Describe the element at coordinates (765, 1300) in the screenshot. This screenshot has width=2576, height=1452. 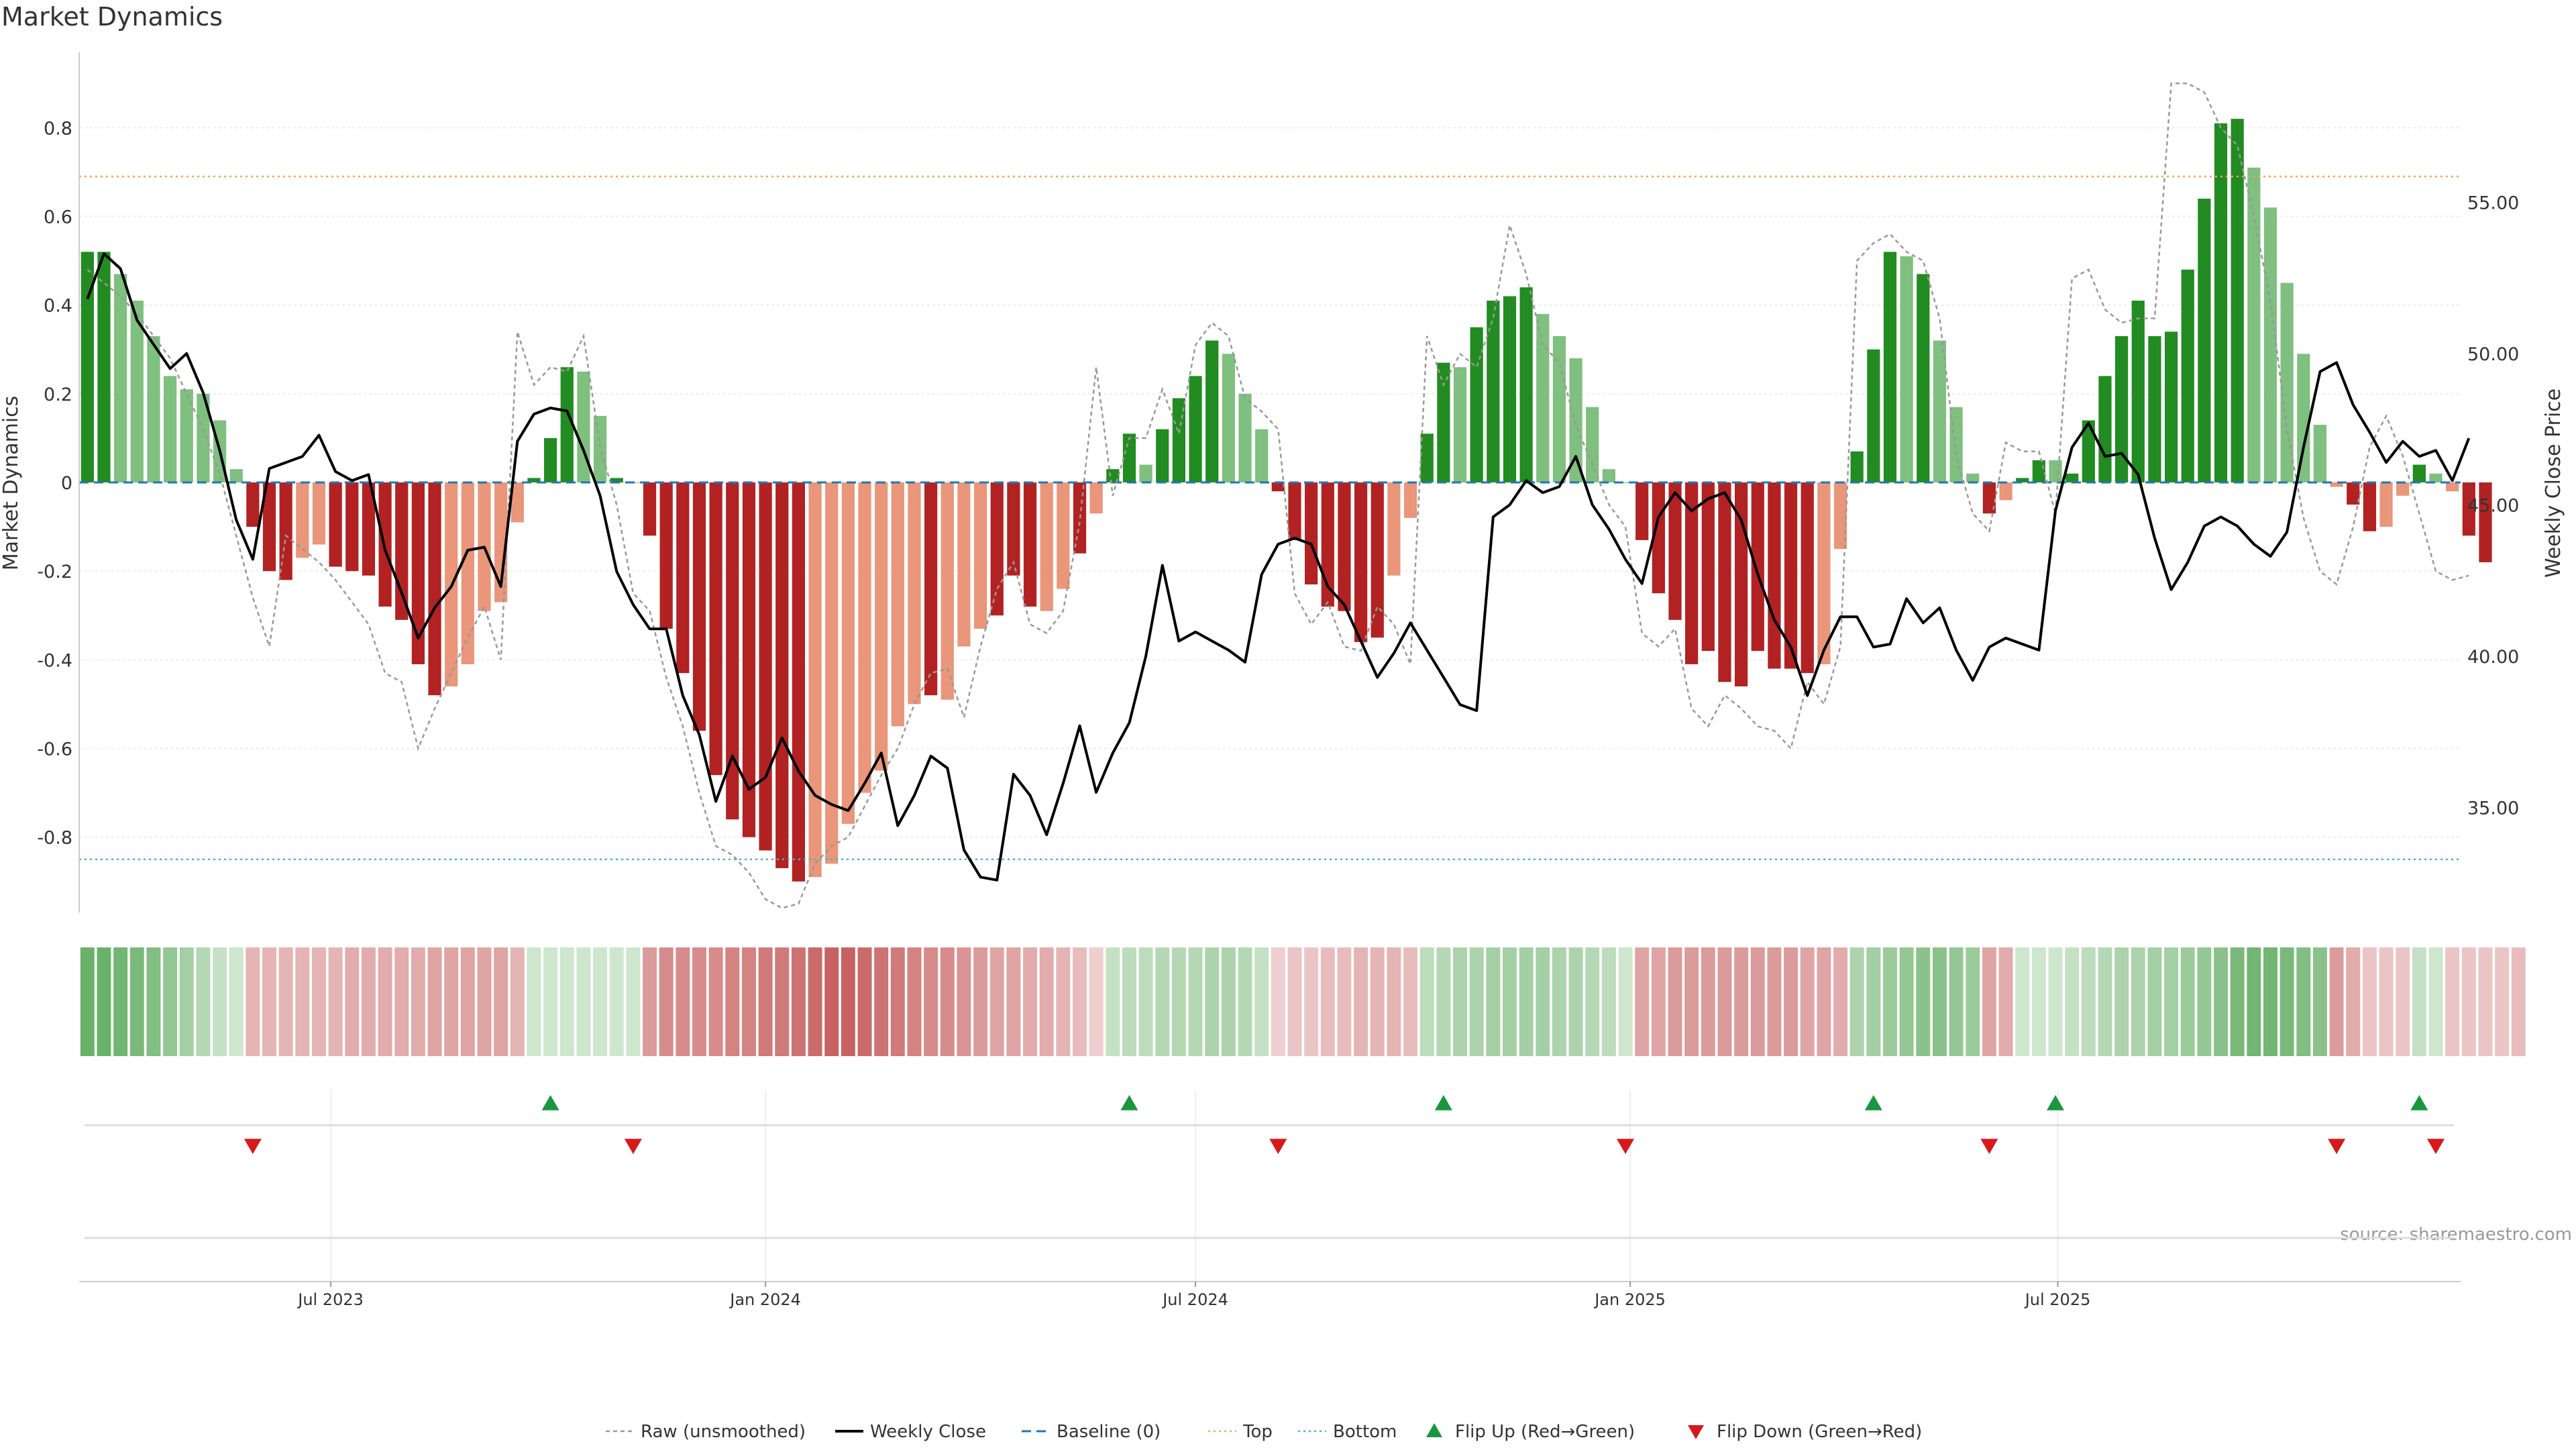
I see `x-tick-label: Jan 2024` at that location.